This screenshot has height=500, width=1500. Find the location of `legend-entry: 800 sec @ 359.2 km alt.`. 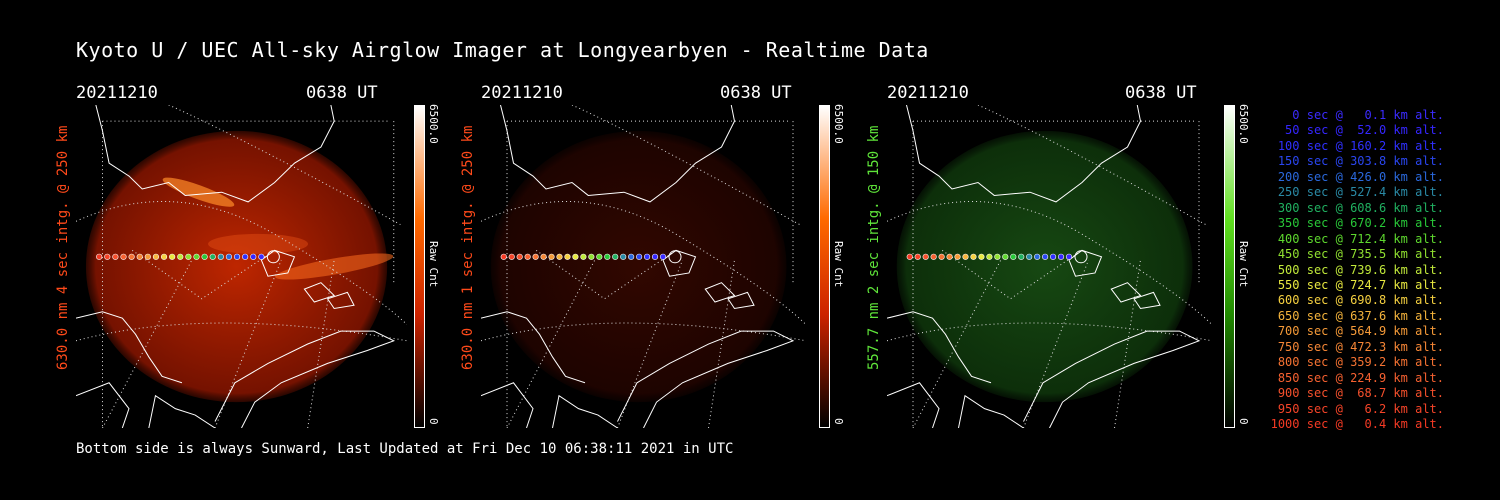

legend-entry: 800 sec @ 359.2 km alt. is located at coordinates (1360, 362).